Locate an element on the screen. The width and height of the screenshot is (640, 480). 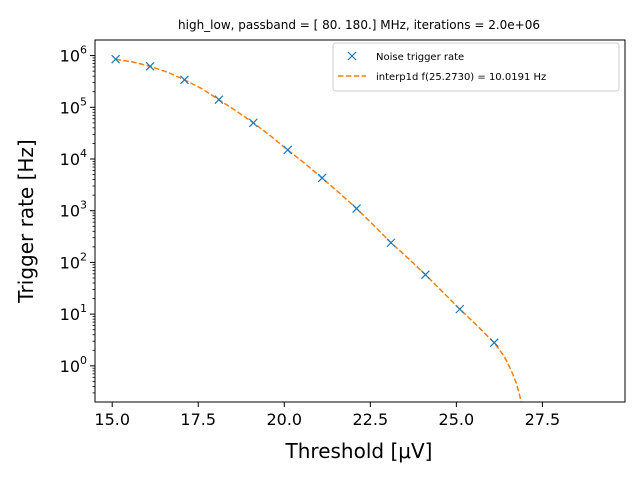
y-tick-label: 10⁵ is located at coordinates (73, 106).